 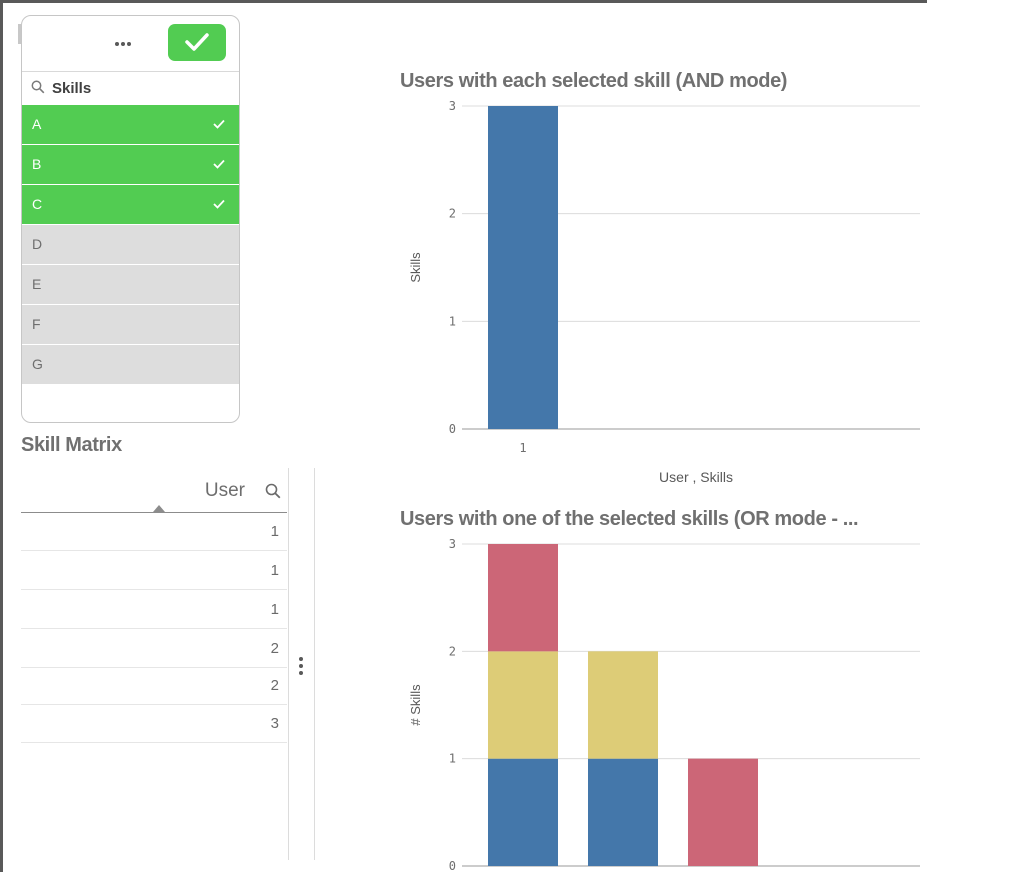 What do you see at coordinates (37, 244) in the screenshot?
I see `list-item-label: D` at bounding box center [37, 244].